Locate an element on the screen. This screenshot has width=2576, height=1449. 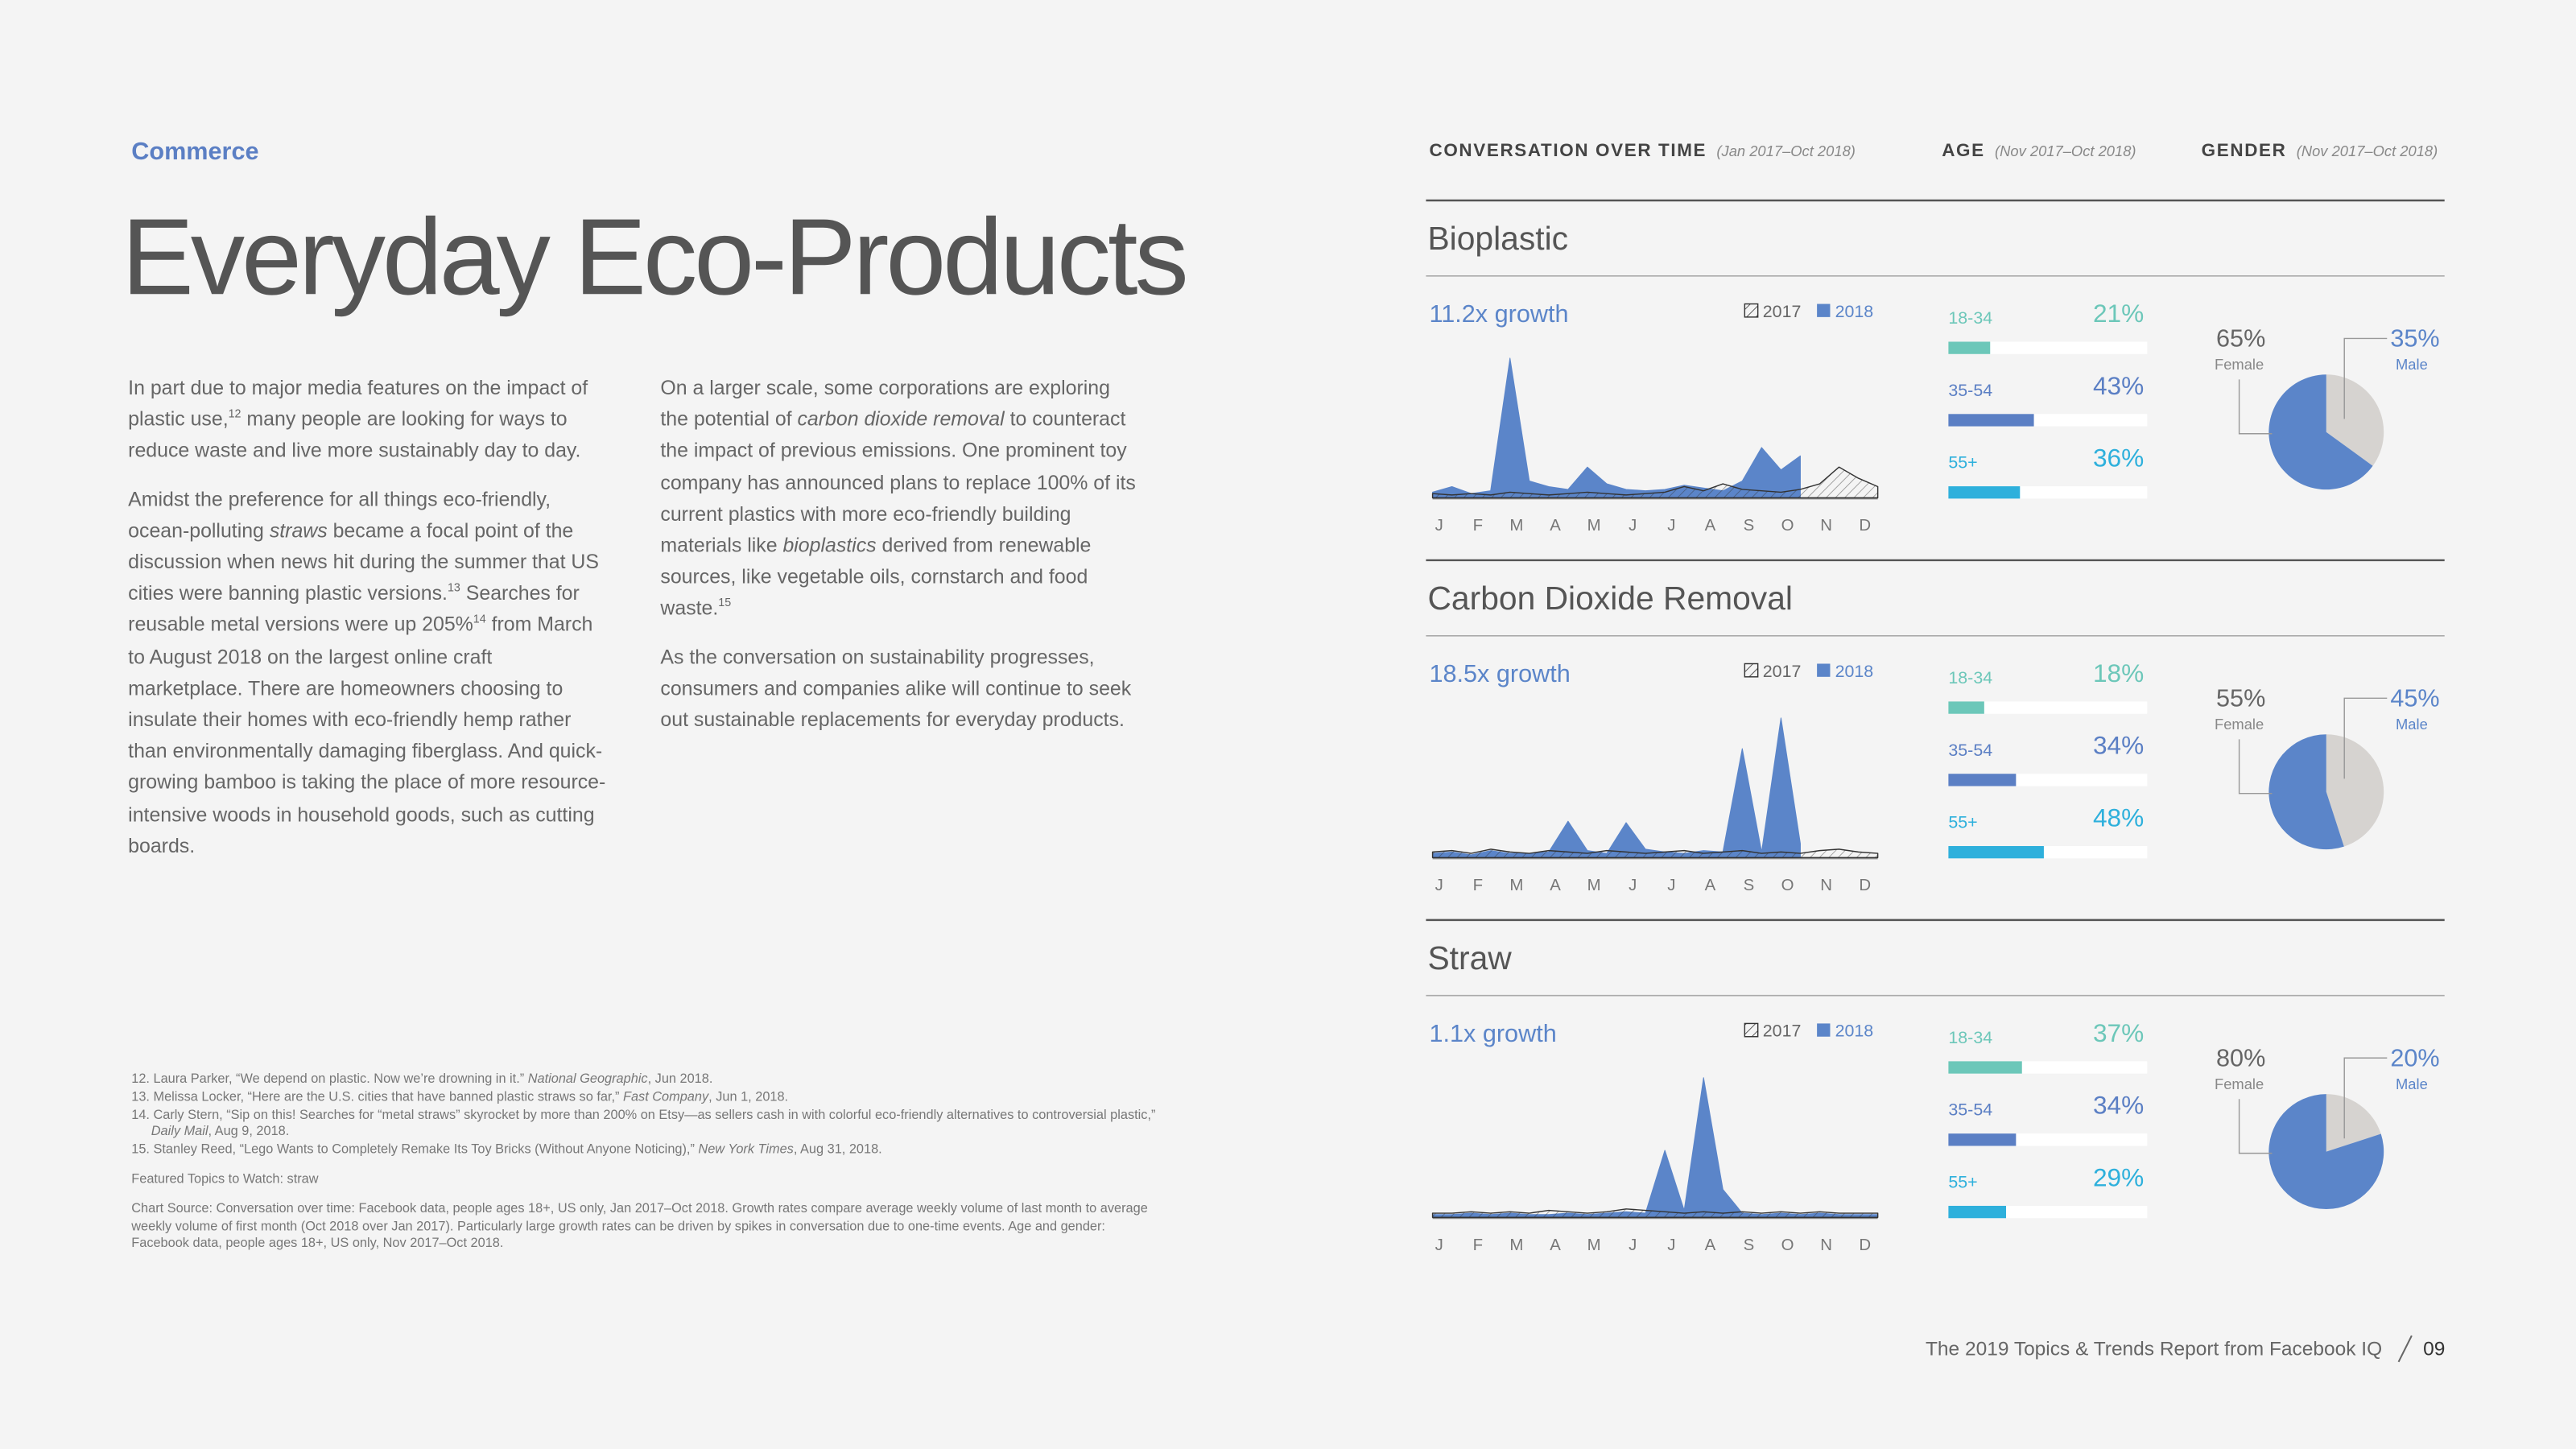
text: , Aug 9, 2018. is located at coordinates (249, 1132).